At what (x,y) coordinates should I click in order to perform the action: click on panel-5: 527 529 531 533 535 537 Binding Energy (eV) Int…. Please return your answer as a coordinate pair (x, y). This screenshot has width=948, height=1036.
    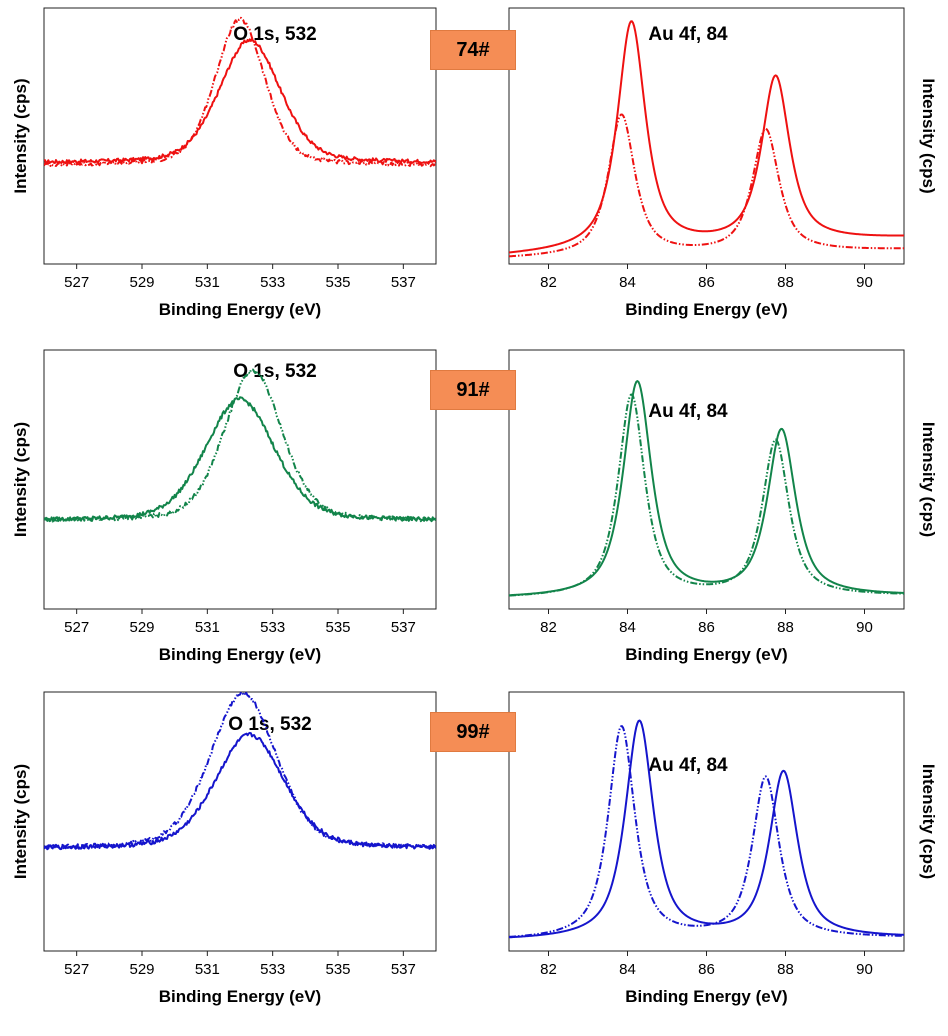
    Looking at the image, I should click on (224, 848).